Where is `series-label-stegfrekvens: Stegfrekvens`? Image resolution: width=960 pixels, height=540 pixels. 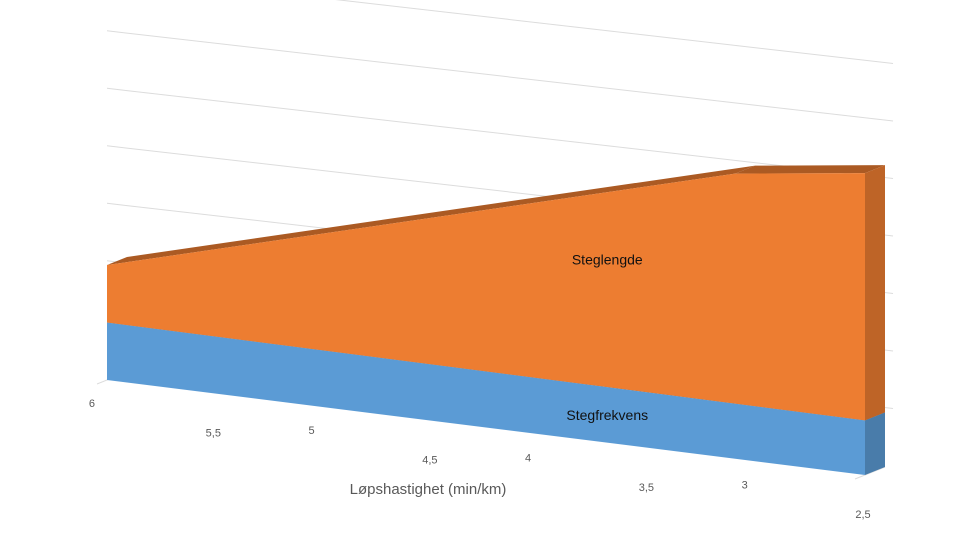 series-label-stegfrekvens: Stegfrekvens is located at coordinates (607, 415).